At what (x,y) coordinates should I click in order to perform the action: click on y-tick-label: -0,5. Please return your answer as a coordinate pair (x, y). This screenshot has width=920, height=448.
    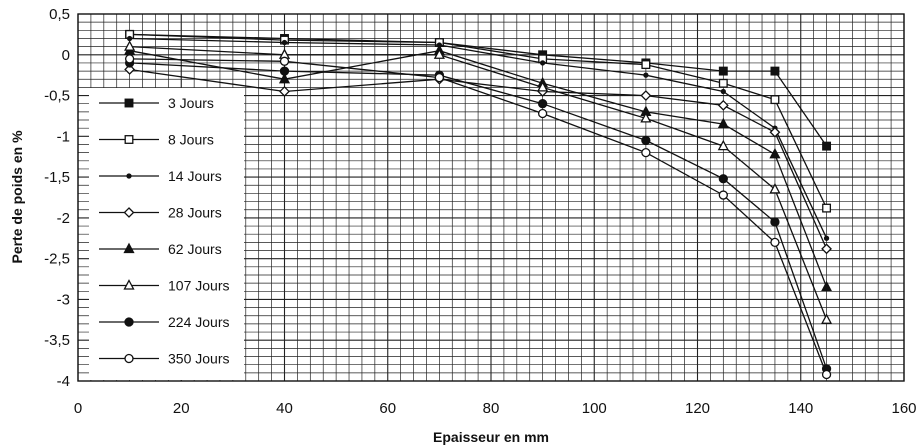
    Looking at the image, I should click on (57, 96).